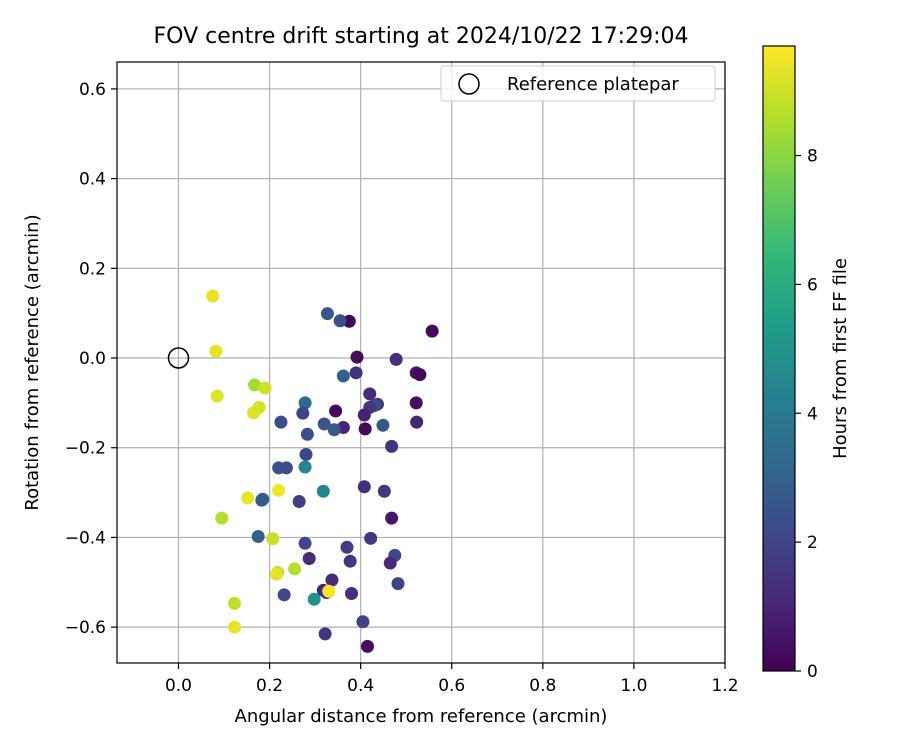 This screenshot has width=900, height=750. I want to click on colorbar: 0 2 4 6 8 Hours from first FF file, so click(806, 363).